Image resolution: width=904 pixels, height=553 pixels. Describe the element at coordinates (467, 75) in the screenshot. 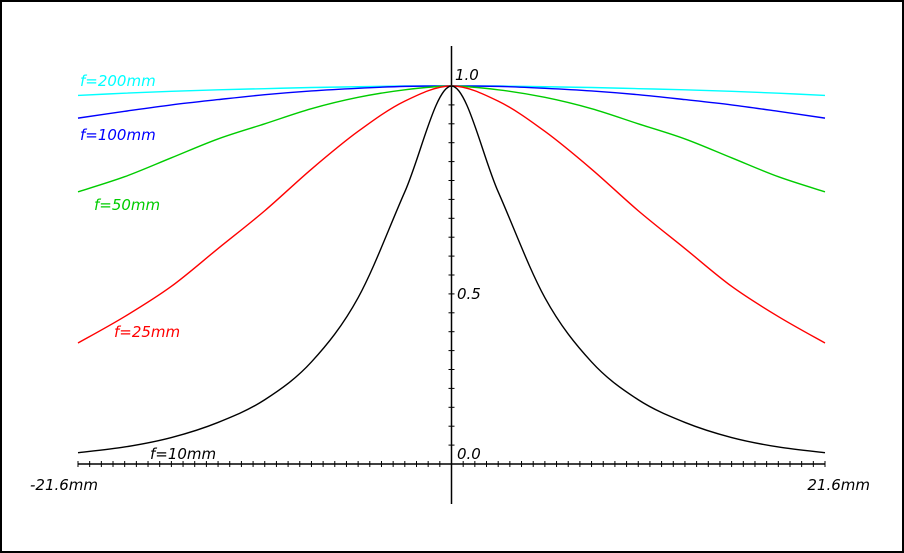

I see `y-tick-label-1: 1.0` at that location.